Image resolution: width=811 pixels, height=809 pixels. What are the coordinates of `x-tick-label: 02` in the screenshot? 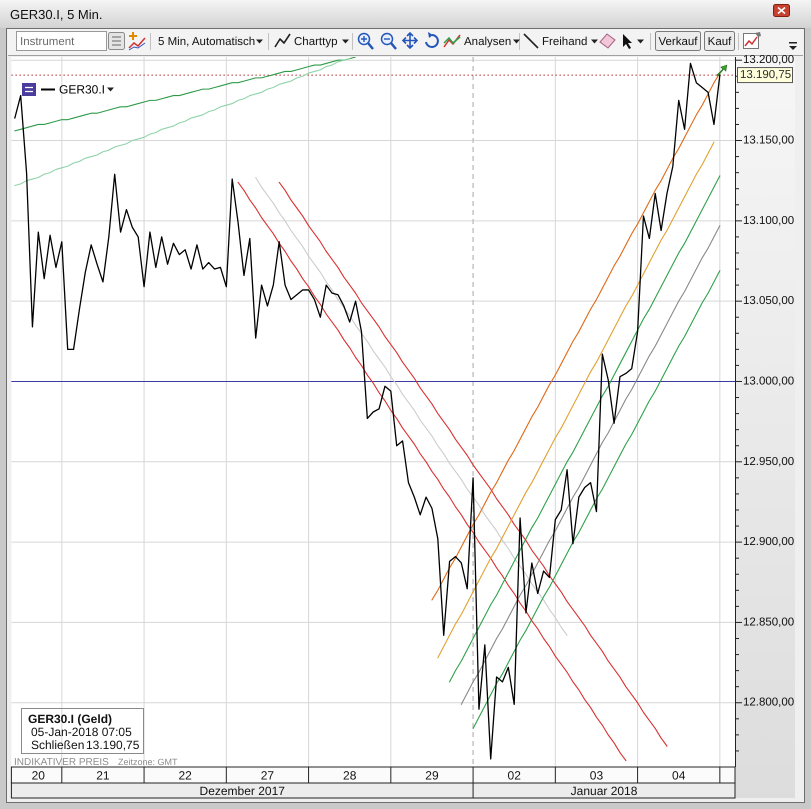 It's located at (515, 775).